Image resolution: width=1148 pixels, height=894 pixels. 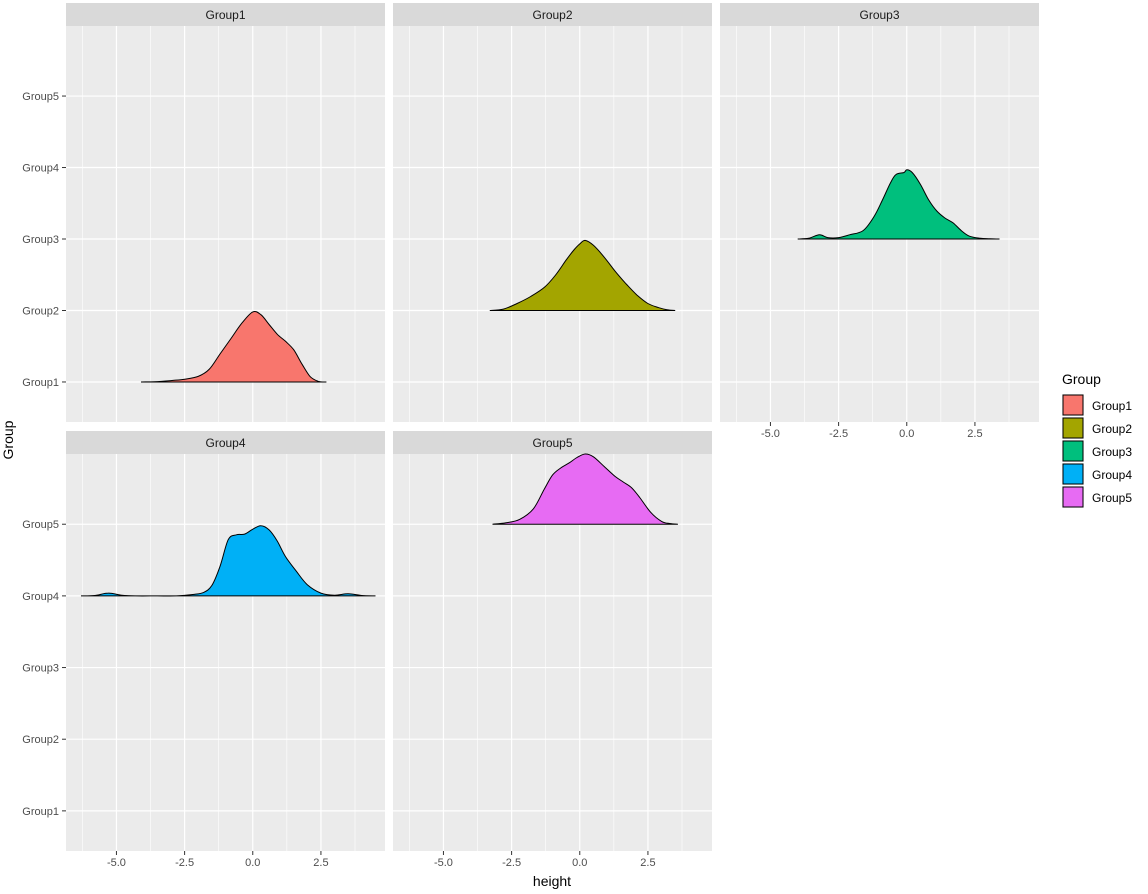 I want to click on legend-label-group4: Group4, so click(x=1112, y=475).